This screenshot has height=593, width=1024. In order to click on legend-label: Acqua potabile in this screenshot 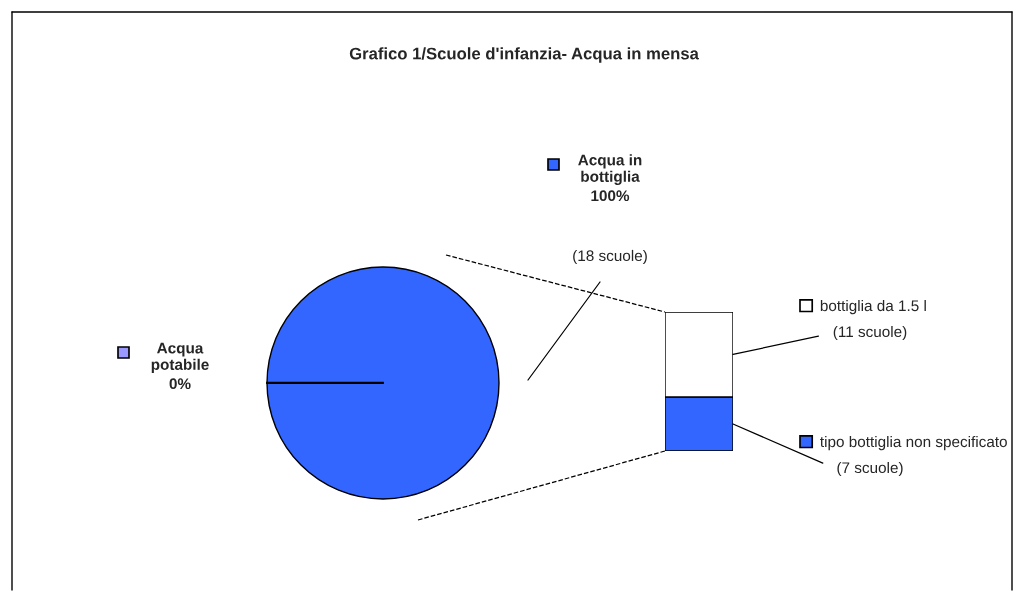, I will do `click(180, 357)`.